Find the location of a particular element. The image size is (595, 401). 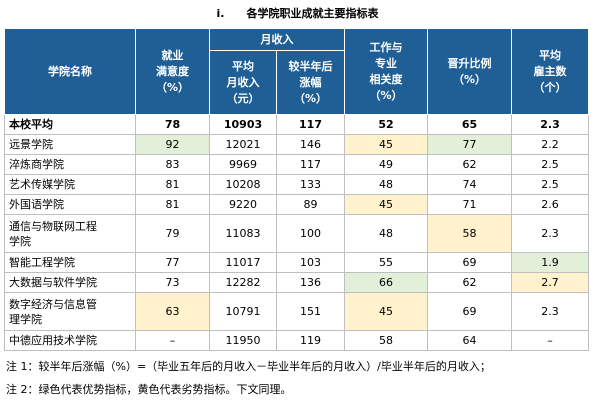

header-relevance: 工作与 专业 相关度 （%） is located at coordinates (386, 71).